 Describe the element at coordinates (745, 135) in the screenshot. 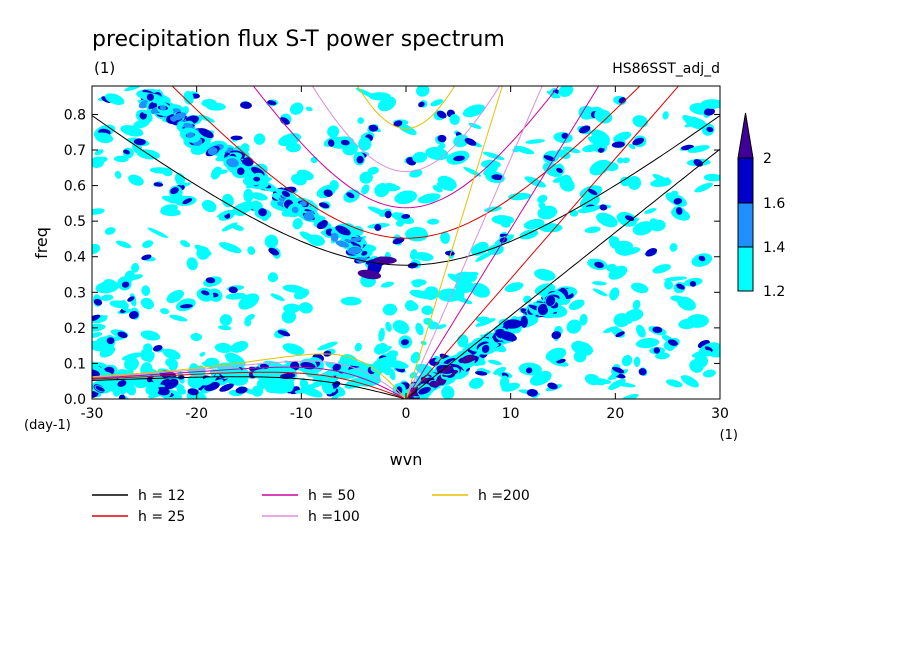

I see `colorbar-triangle` at that location.